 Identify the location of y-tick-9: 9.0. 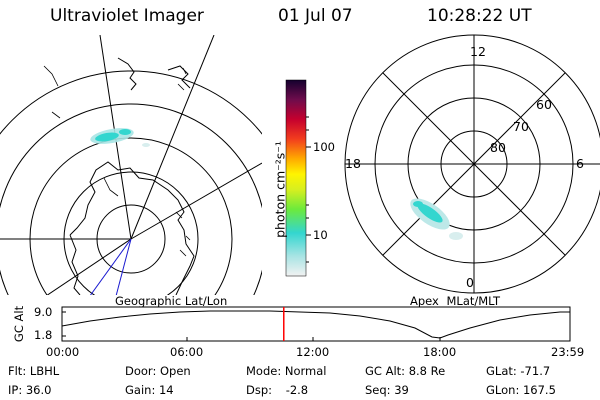
(43, 312).